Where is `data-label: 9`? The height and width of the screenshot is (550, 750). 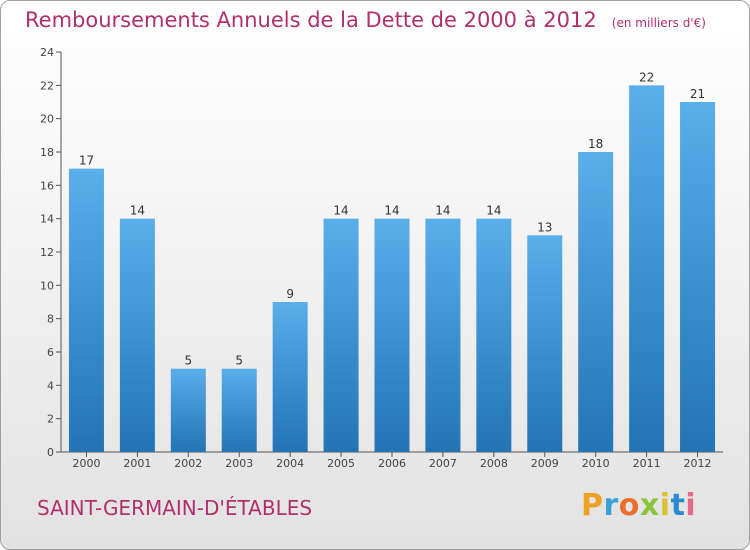
data-label: 9 is located at coordinates (290, 294).